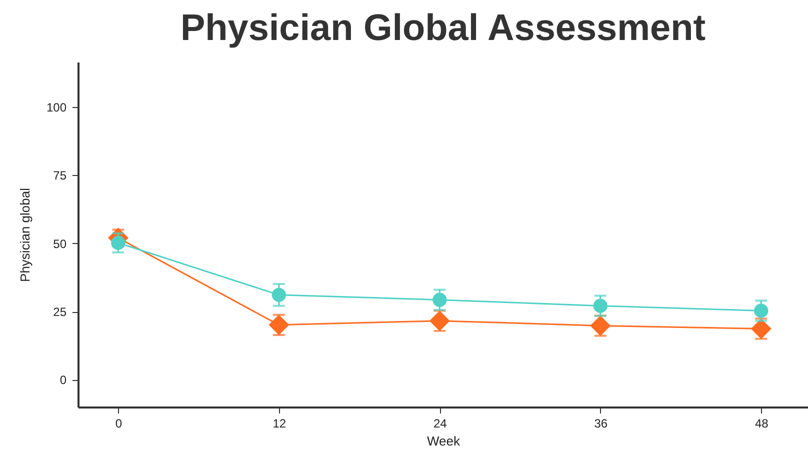  What do you see at coordinates (63, 380) in the screenshot?
I see `y-tick-label: 0` at bounding box center [63, 380].